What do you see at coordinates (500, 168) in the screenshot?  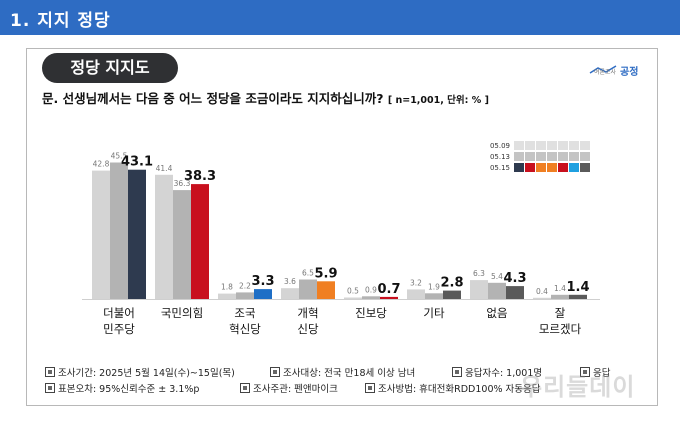 I see `legend-label: 05.15` at bounding box center [500, 168].